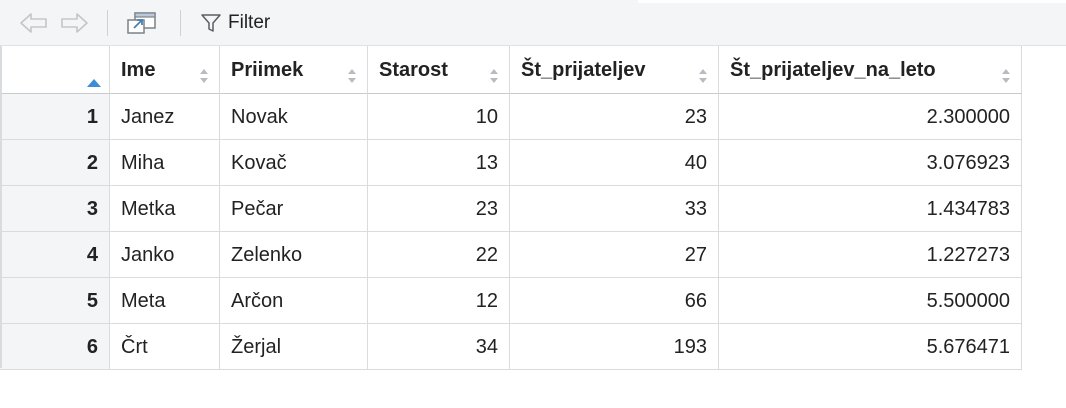  I want to click on index-column-header, so click(55, 70).